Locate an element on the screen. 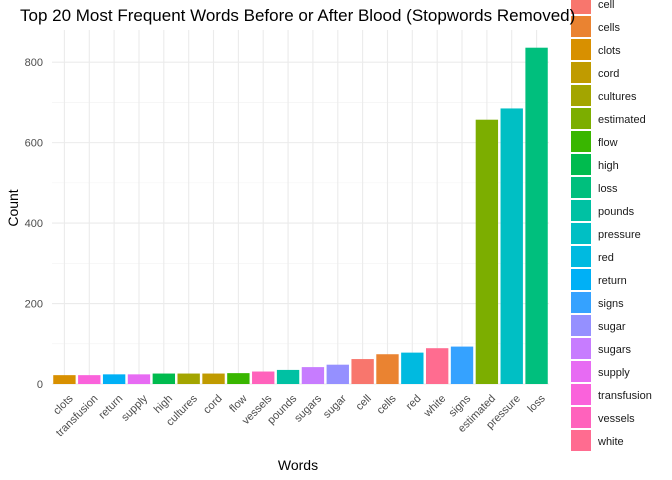  legend-label-transfusion: transfusion is located at coordinates (625, 396).